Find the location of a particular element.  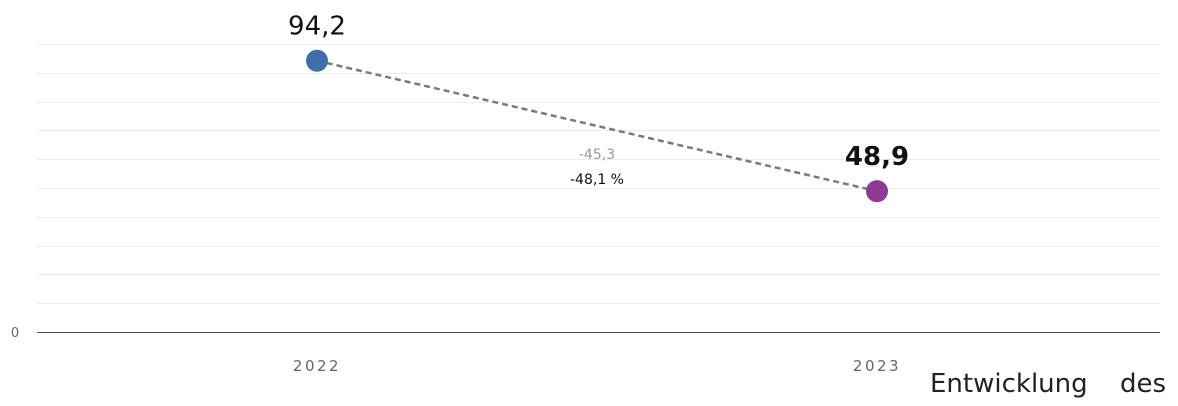

value-label: 48,9 is located at coordinates (877, 157).